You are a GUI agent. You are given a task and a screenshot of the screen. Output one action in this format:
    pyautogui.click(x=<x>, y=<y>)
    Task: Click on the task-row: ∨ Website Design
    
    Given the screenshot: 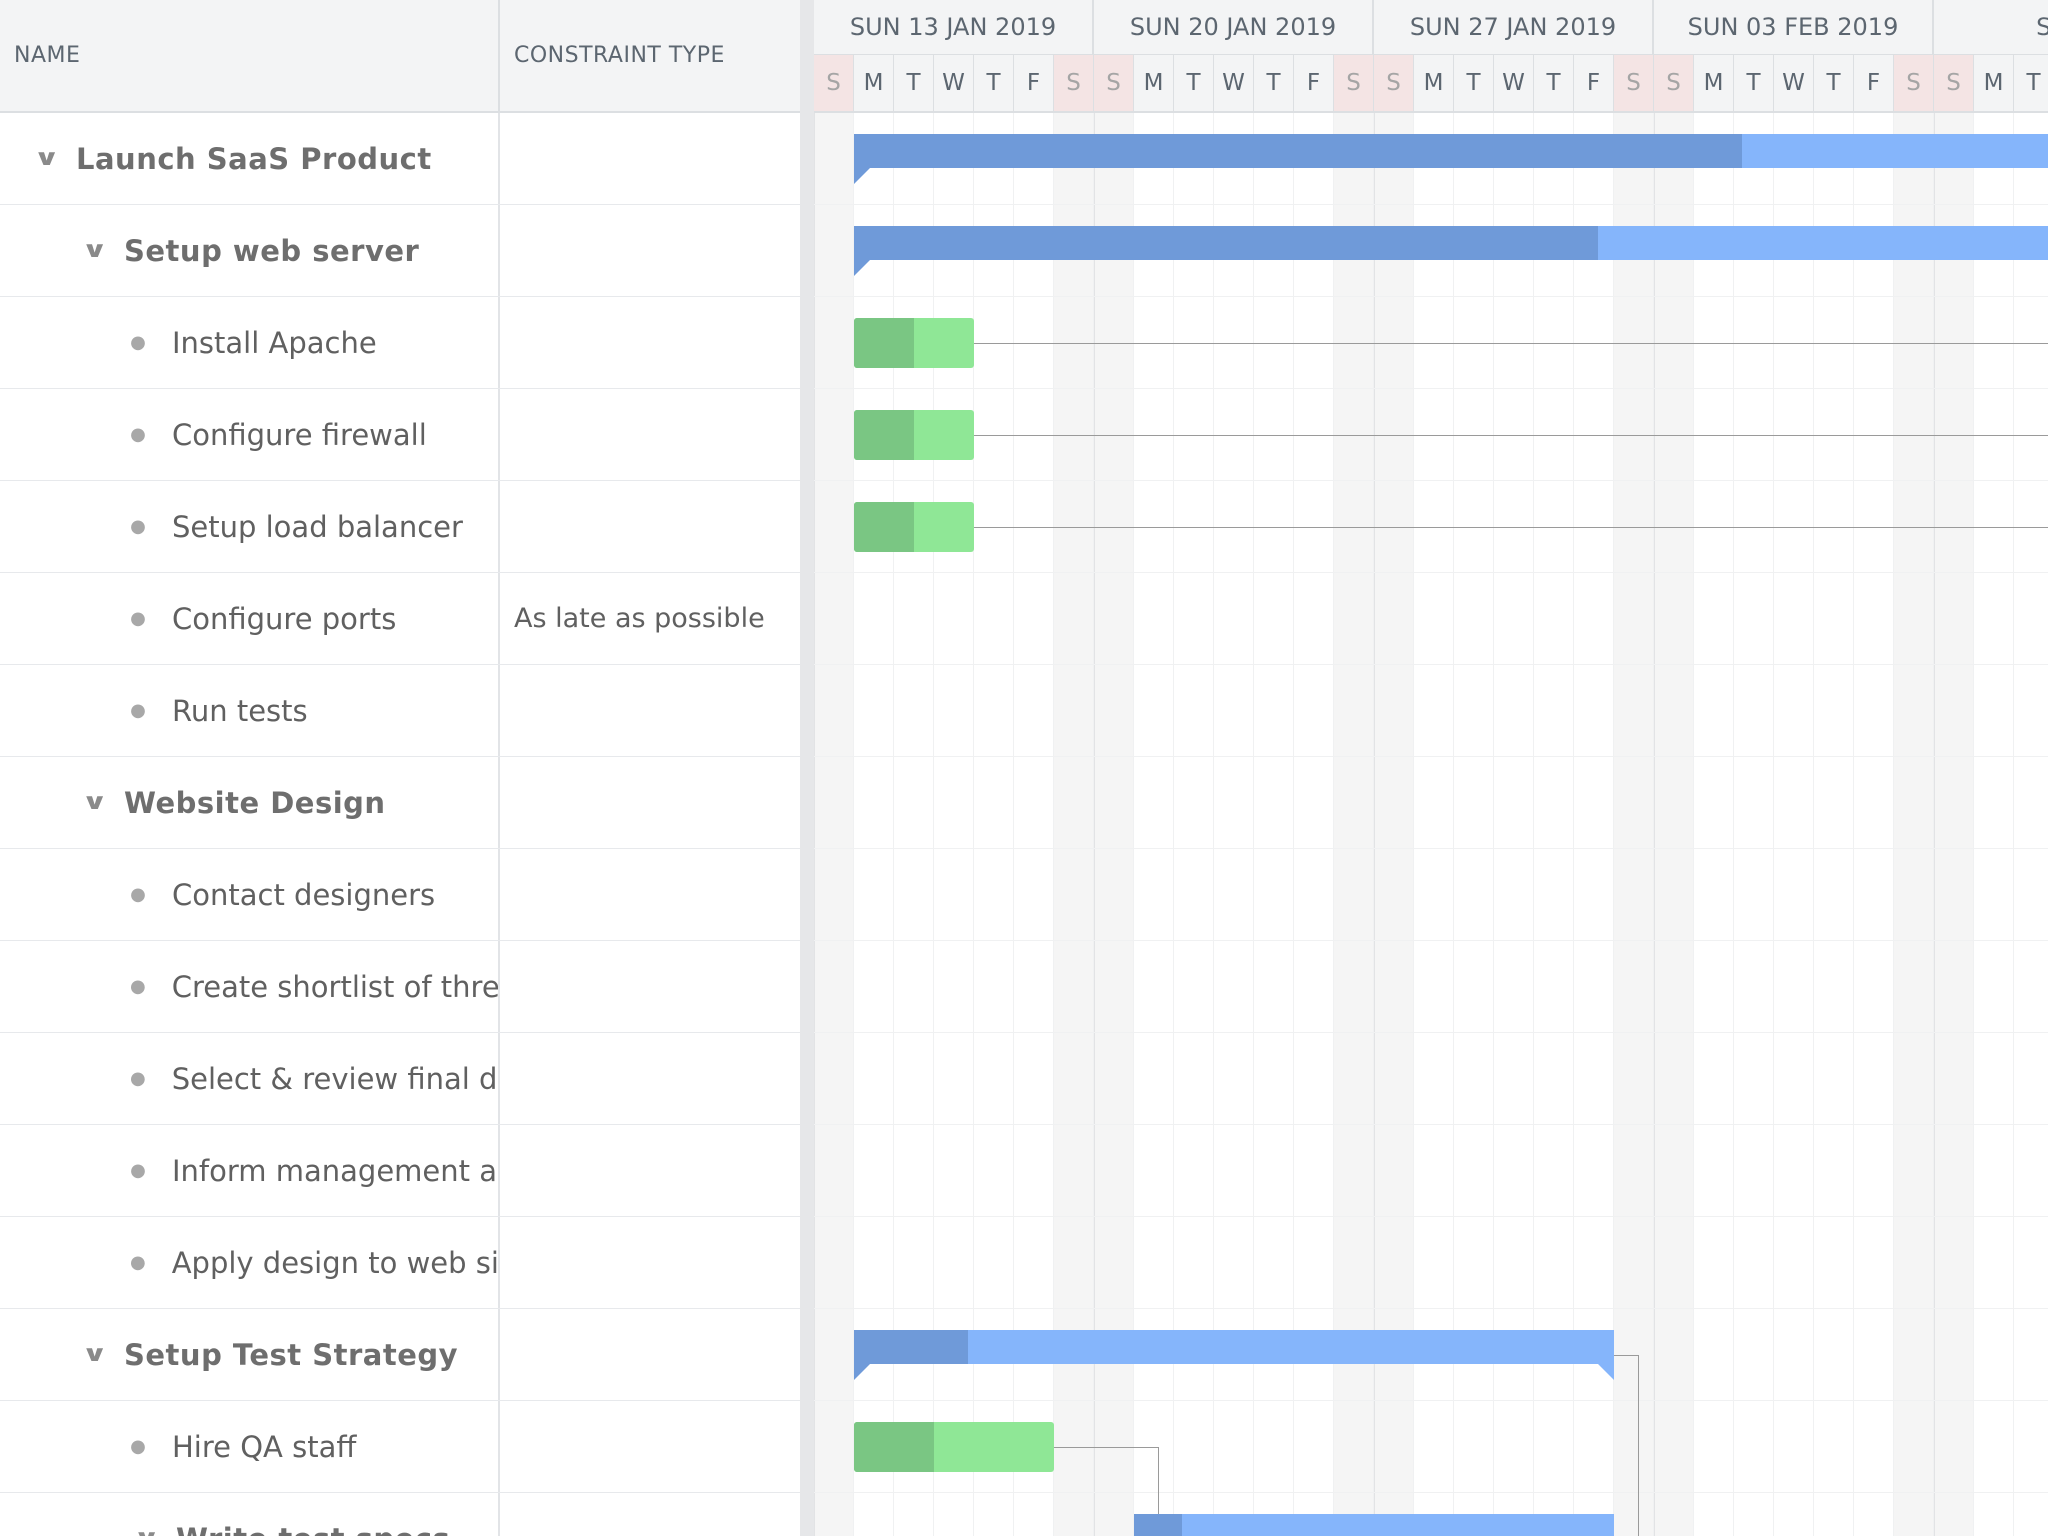 What is the action you would take?
    pyautogui.click(x=400, y=803)
    